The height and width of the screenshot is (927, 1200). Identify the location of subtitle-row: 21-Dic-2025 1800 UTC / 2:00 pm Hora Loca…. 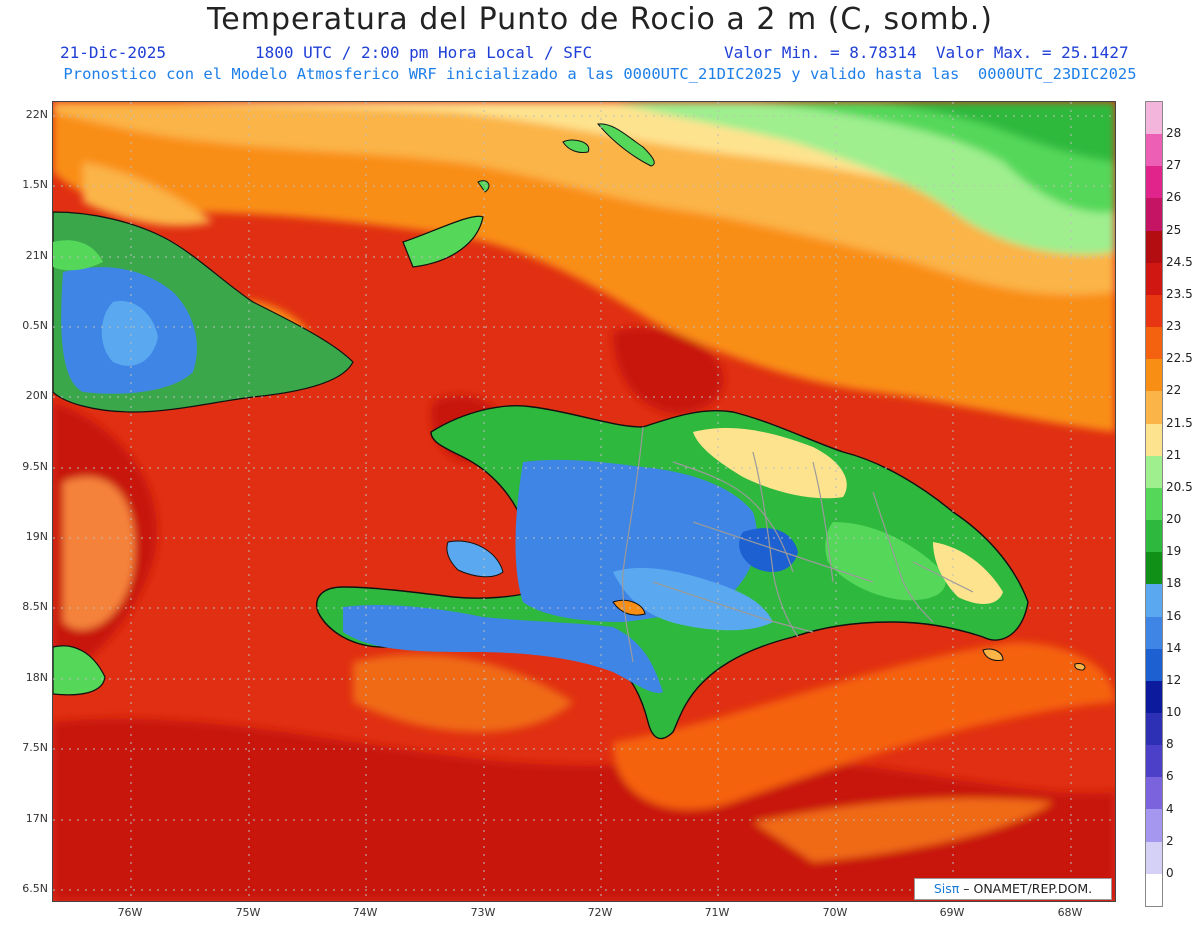
(600, 54).